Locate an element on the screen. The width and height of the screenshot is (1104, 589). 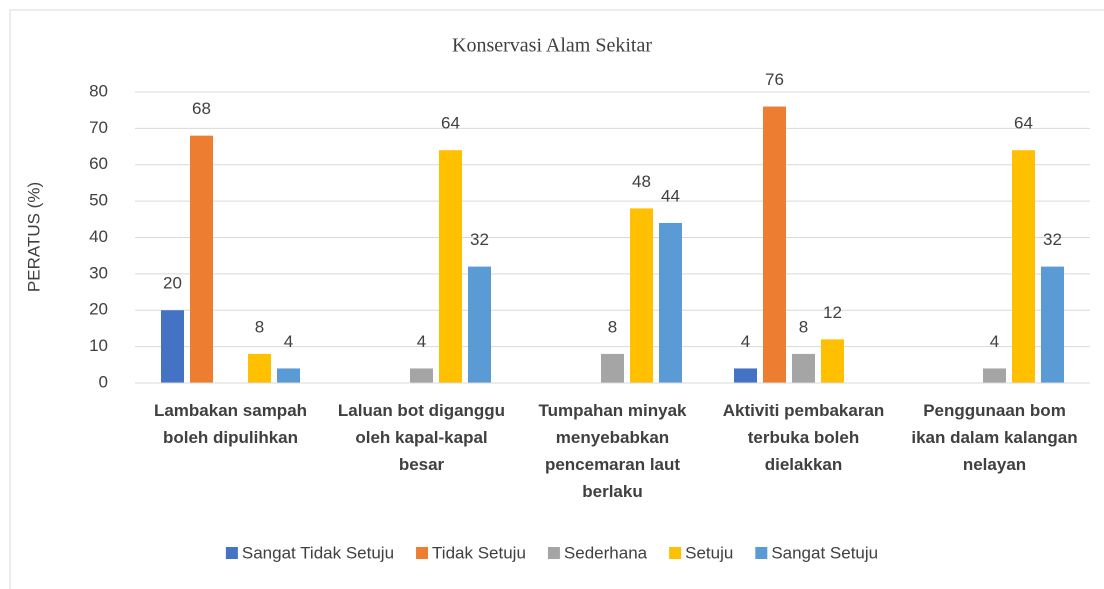
legend-label: Setuju is located at coordinates (709, 552).